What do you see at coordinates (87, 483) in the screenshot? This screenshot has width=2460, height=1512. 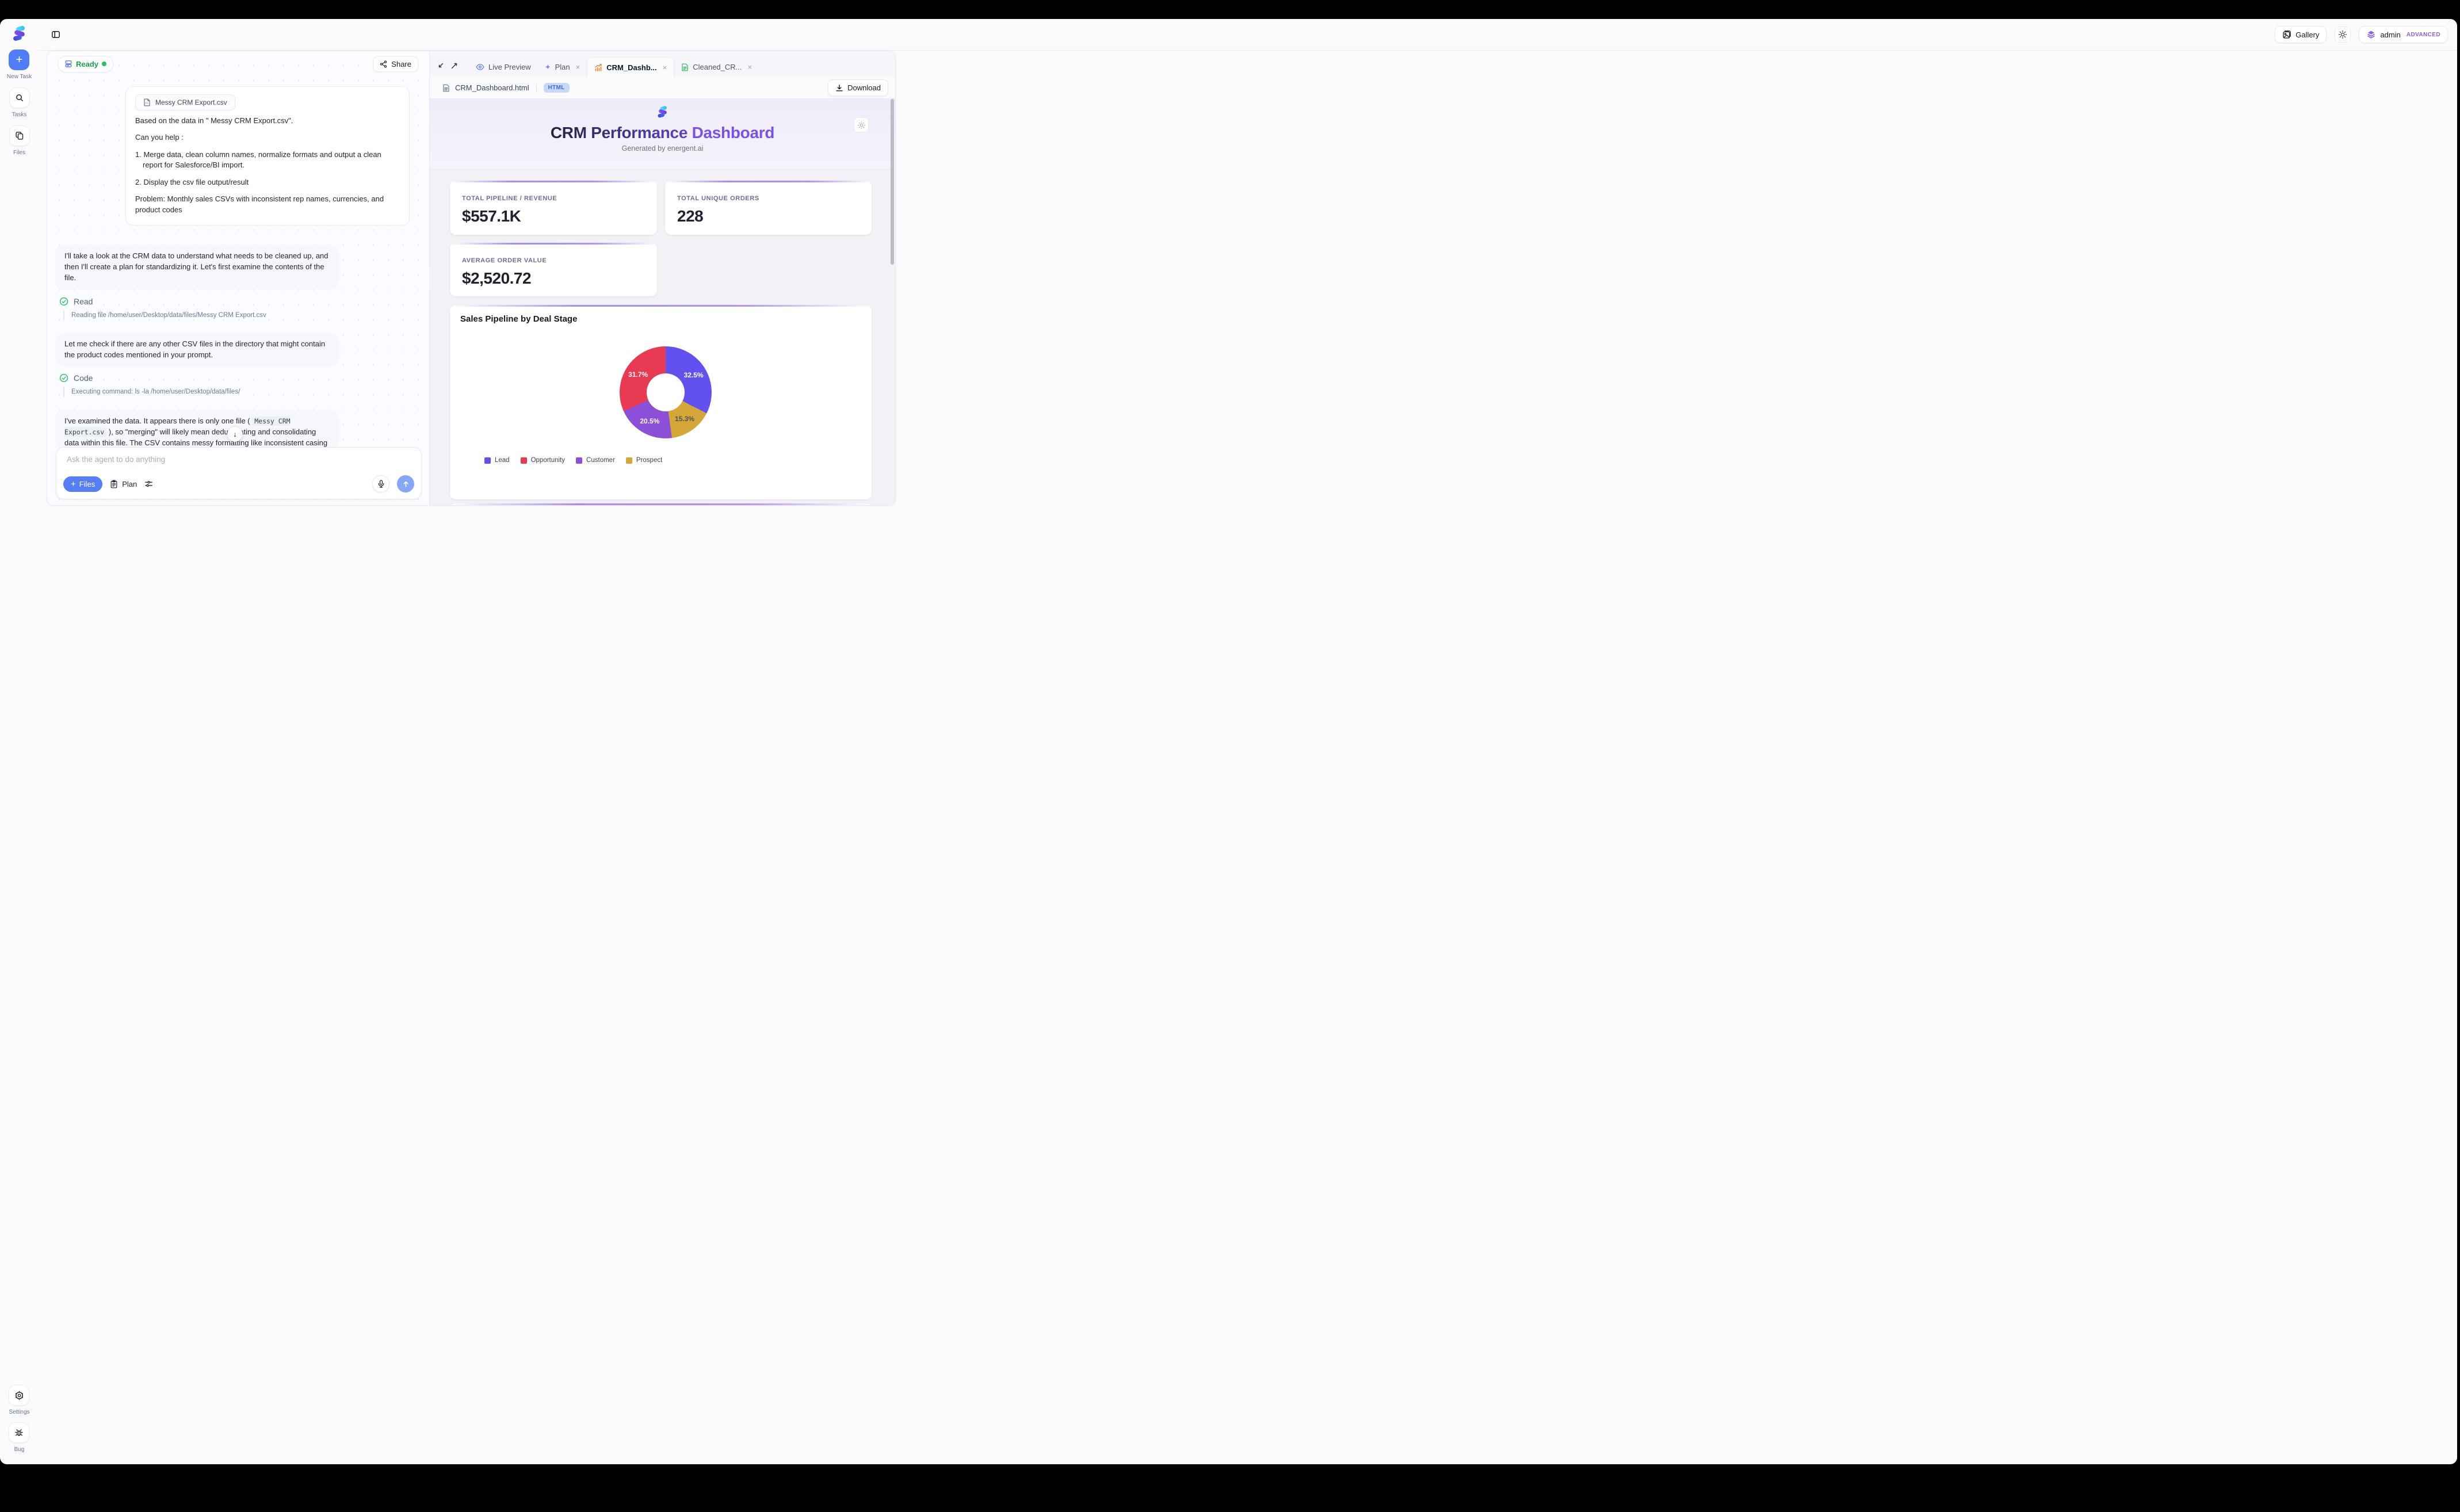 I see `files-label: Files` at bounding box center [87, 483].